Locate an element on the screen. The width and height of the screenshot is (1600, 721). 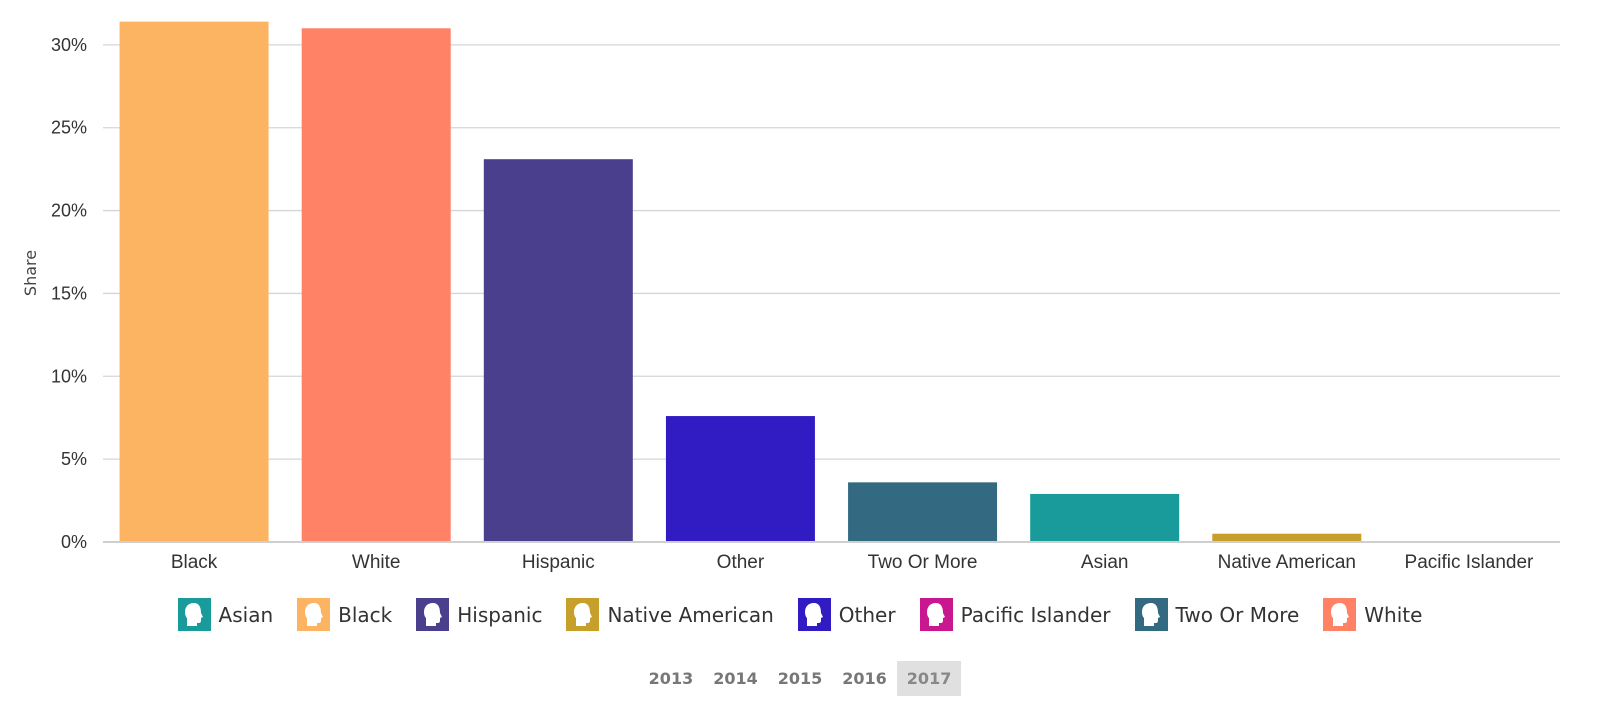
legend-label: Asian is located at coordinates (246, 614).